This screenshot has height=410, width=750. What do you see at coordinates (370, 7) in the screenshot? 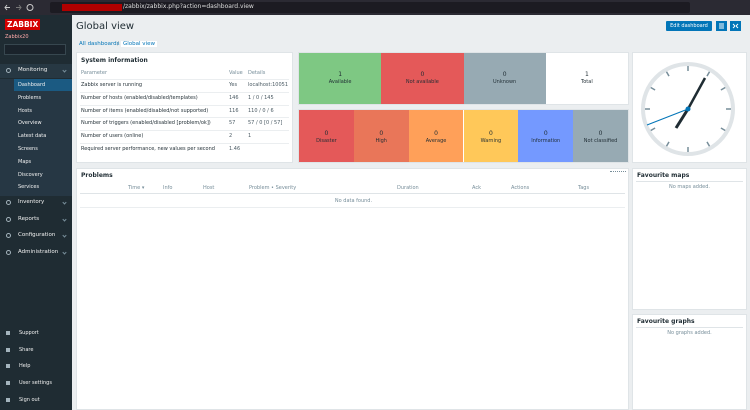
I see `url-field` at bounding box center [370, 7].